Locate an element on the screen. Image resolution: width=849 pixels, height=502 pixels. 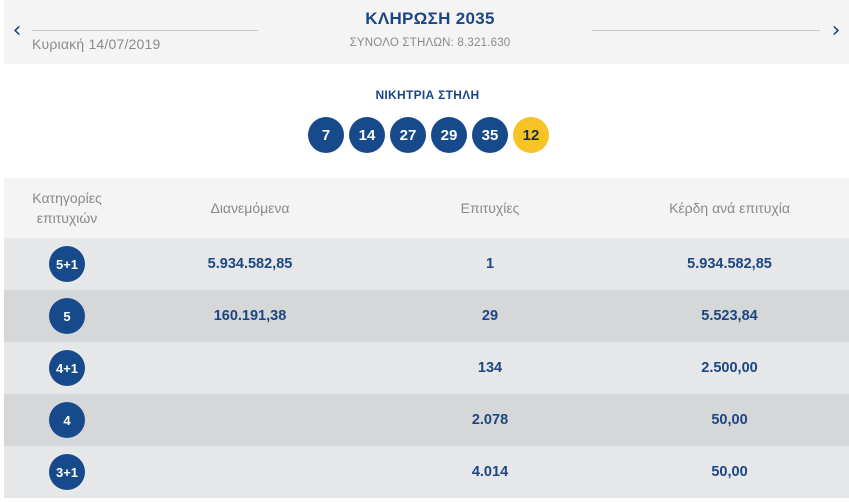
draw-date: Κυριακή 14/07/2019 is located at coordinates (96, 44).